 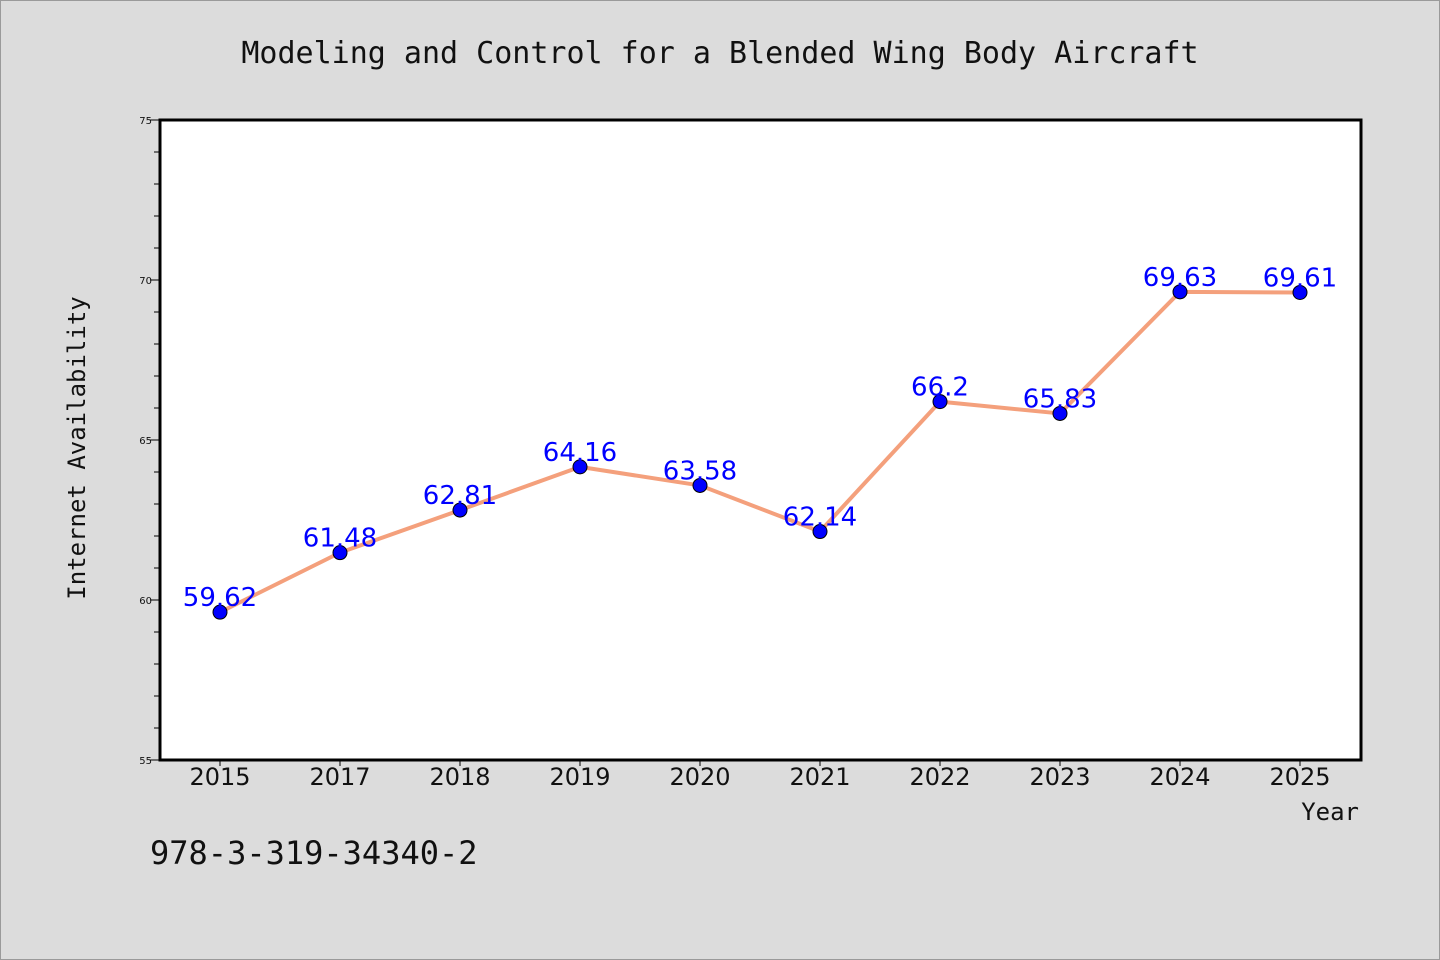 I want to click on y-major-ticks: 55 60 65 70 75, so click(x=149, y=441).